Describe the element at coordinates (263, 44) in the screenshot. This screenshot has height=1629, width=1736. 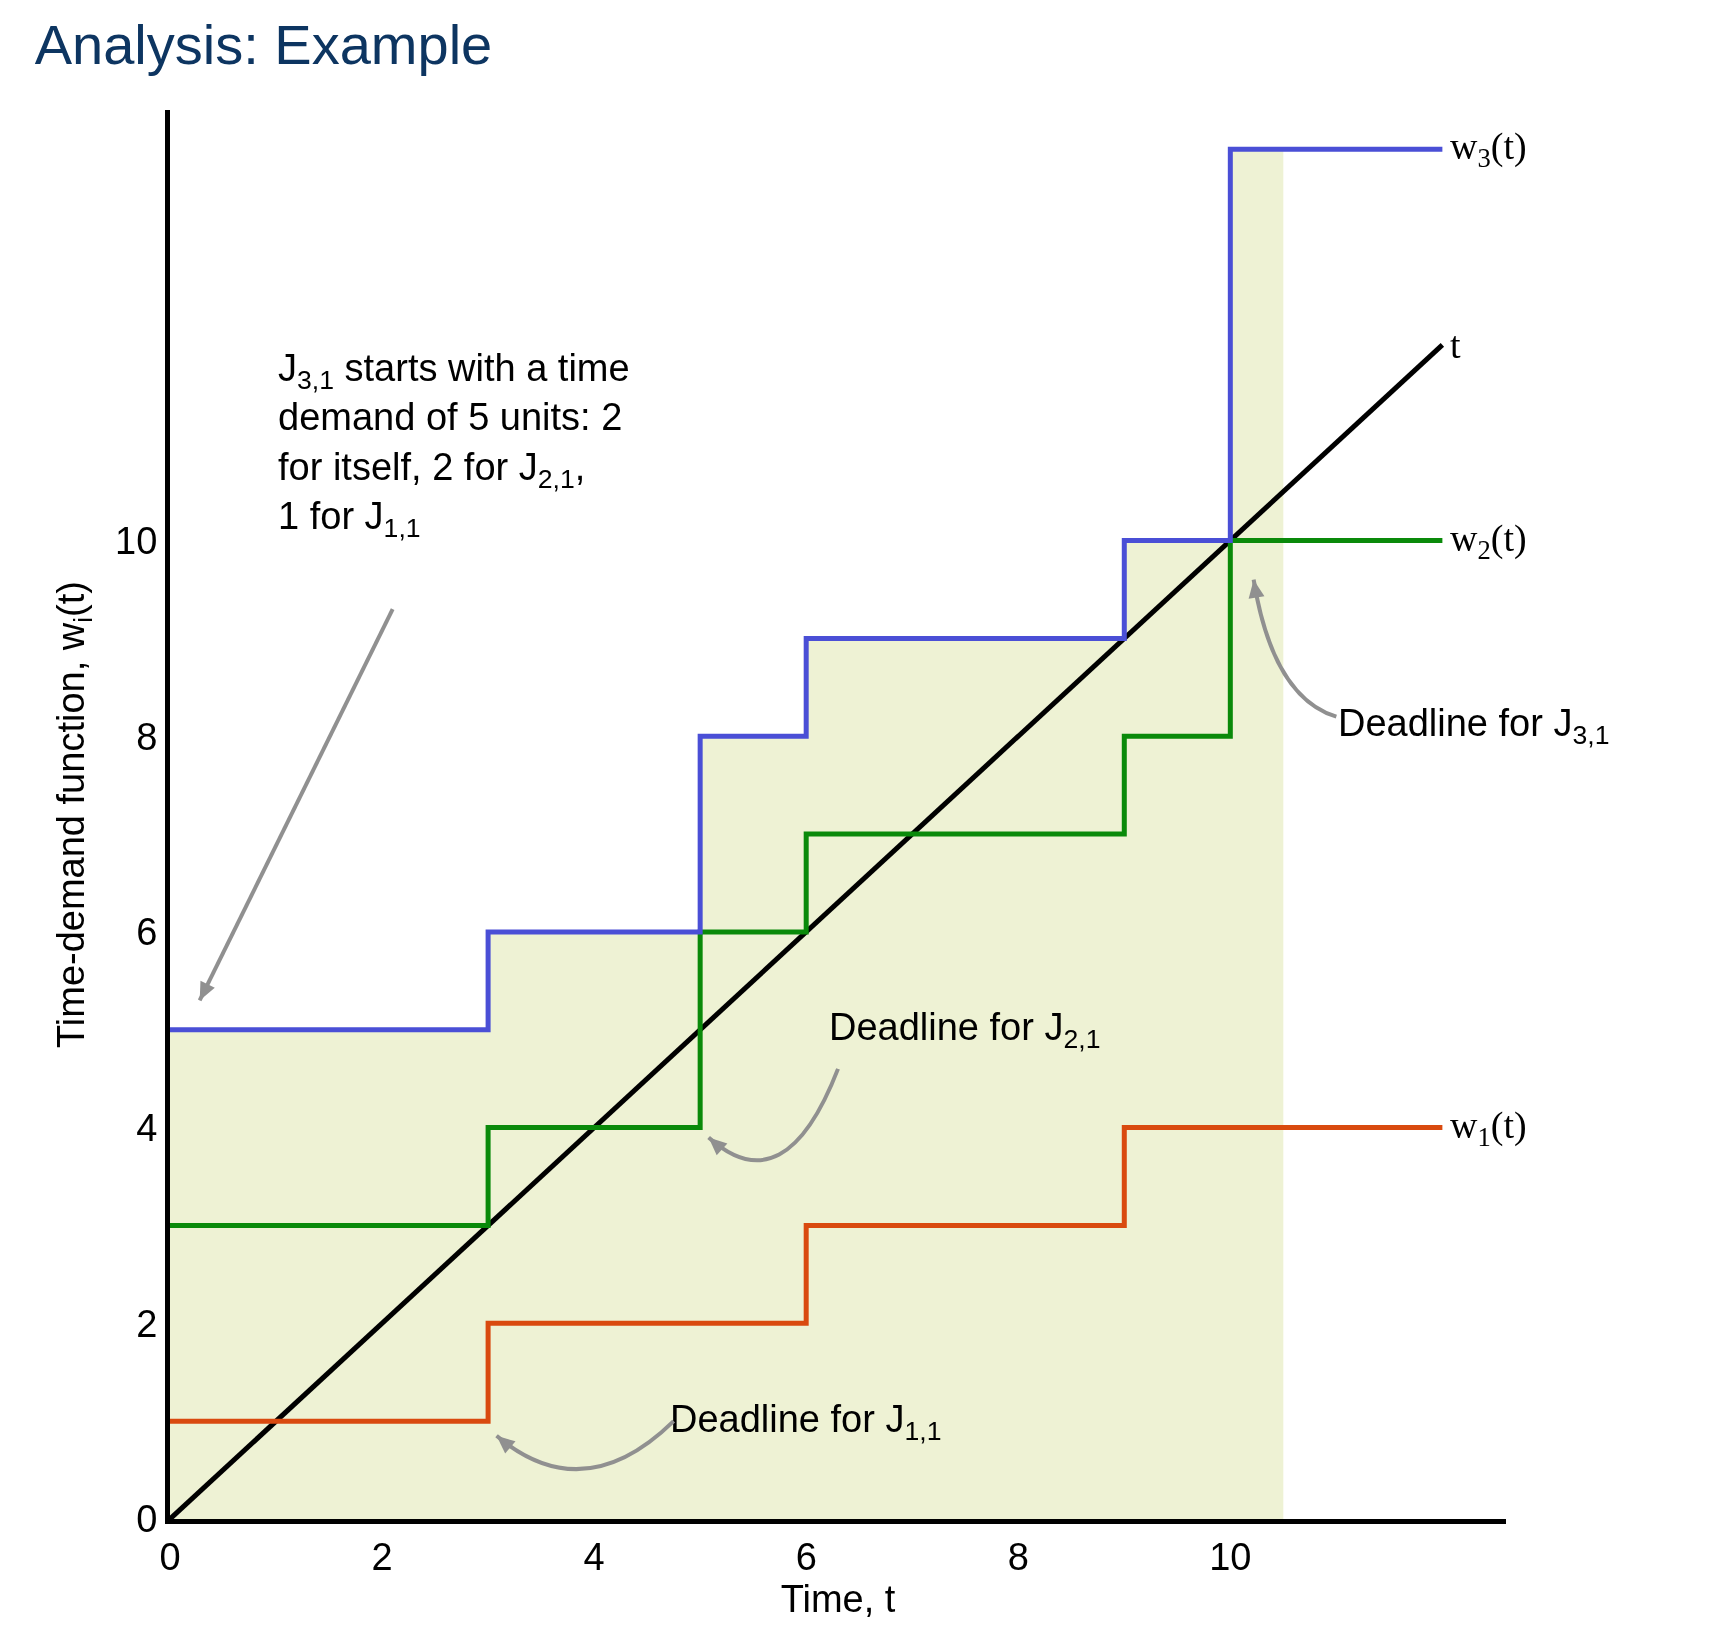
I see `chart-title: Analysis: Example` at that location.